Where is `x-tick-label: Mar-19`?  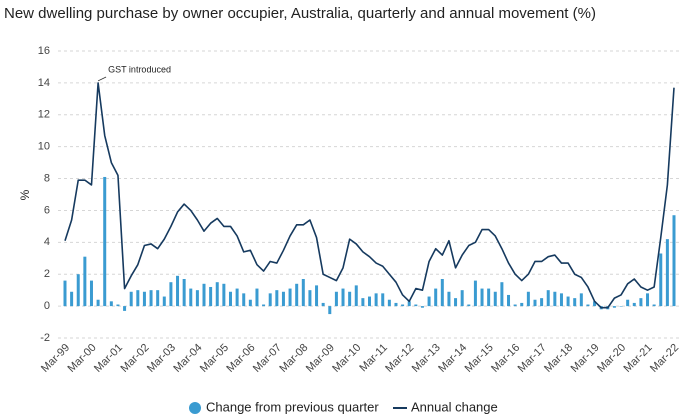 x-tick-label: Mar-19 is located at coordinates (585, 358).